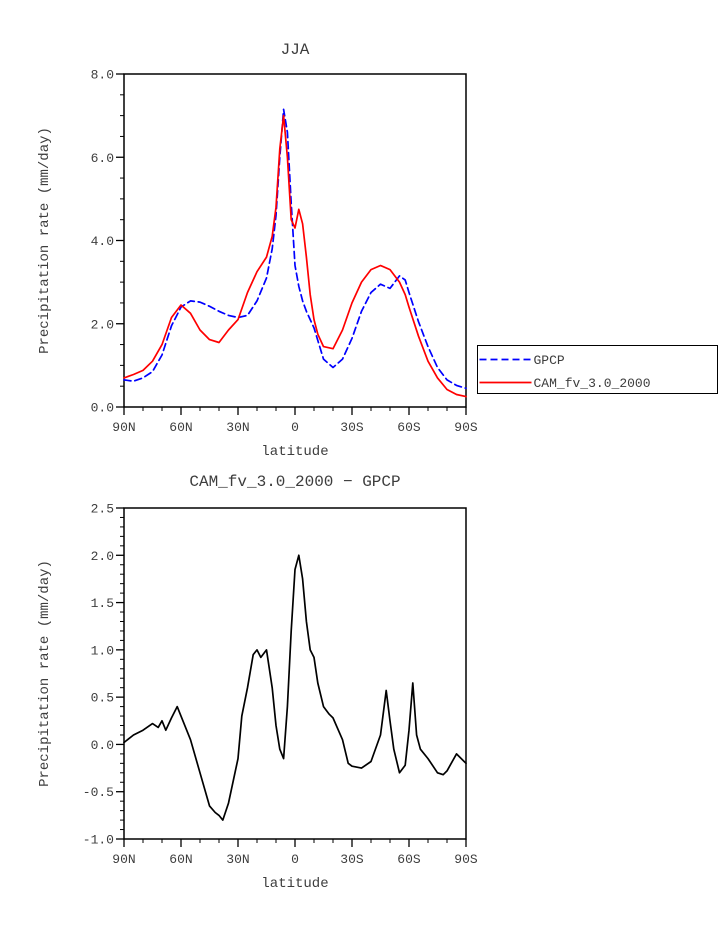 The image size is (723, 935). I want to click on y-tick-label: 4.0, so click(102, 241).